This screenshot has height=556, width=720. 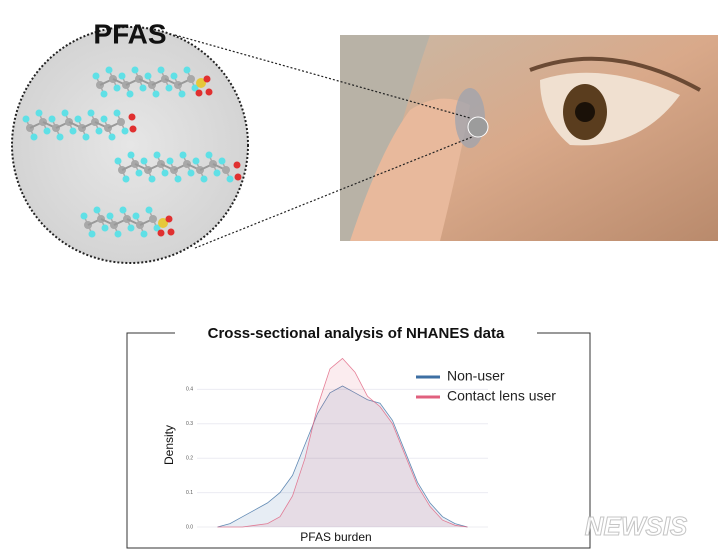 I want to click on y-tick-label: 0.2, so click(x=189, y=459).